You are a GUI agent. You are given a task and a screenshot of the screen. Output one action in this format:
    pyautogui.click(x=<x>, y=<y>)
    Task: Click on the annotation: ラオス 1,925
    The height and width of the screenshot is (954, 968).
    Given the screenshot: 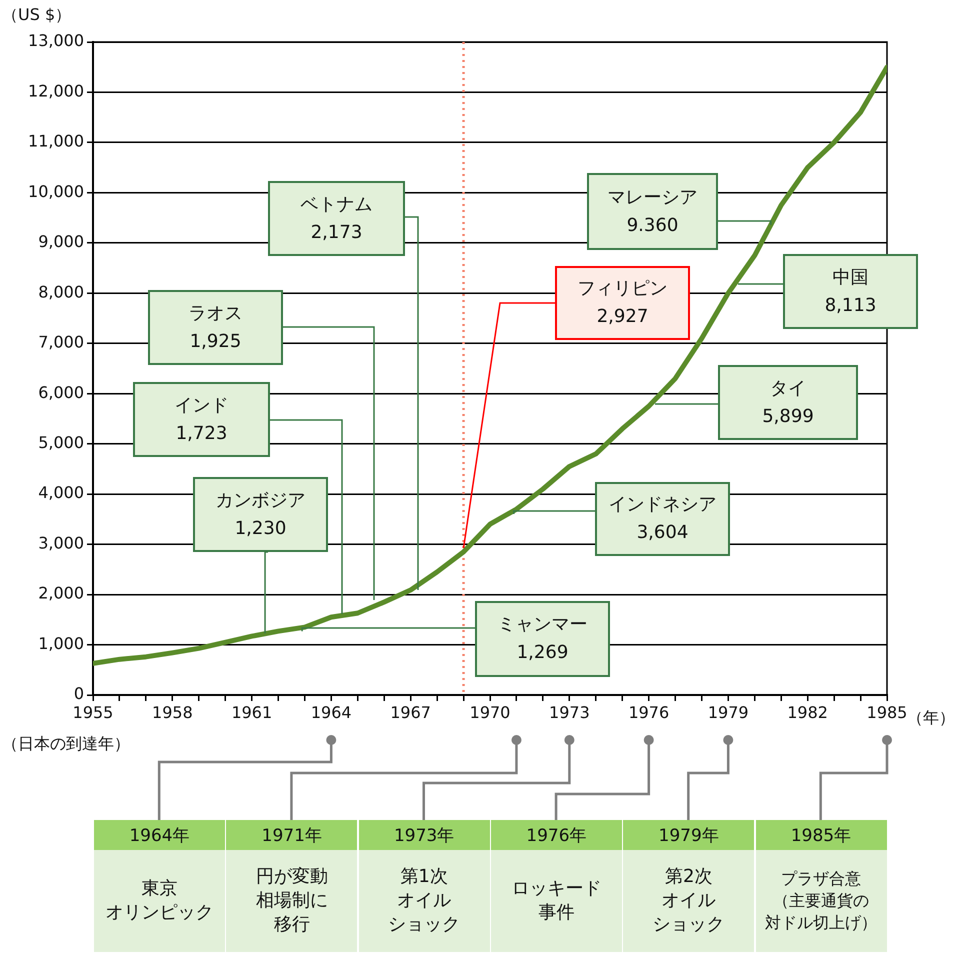 What is the action you would take?
    pyautogui.click(x=215, y=328)
    